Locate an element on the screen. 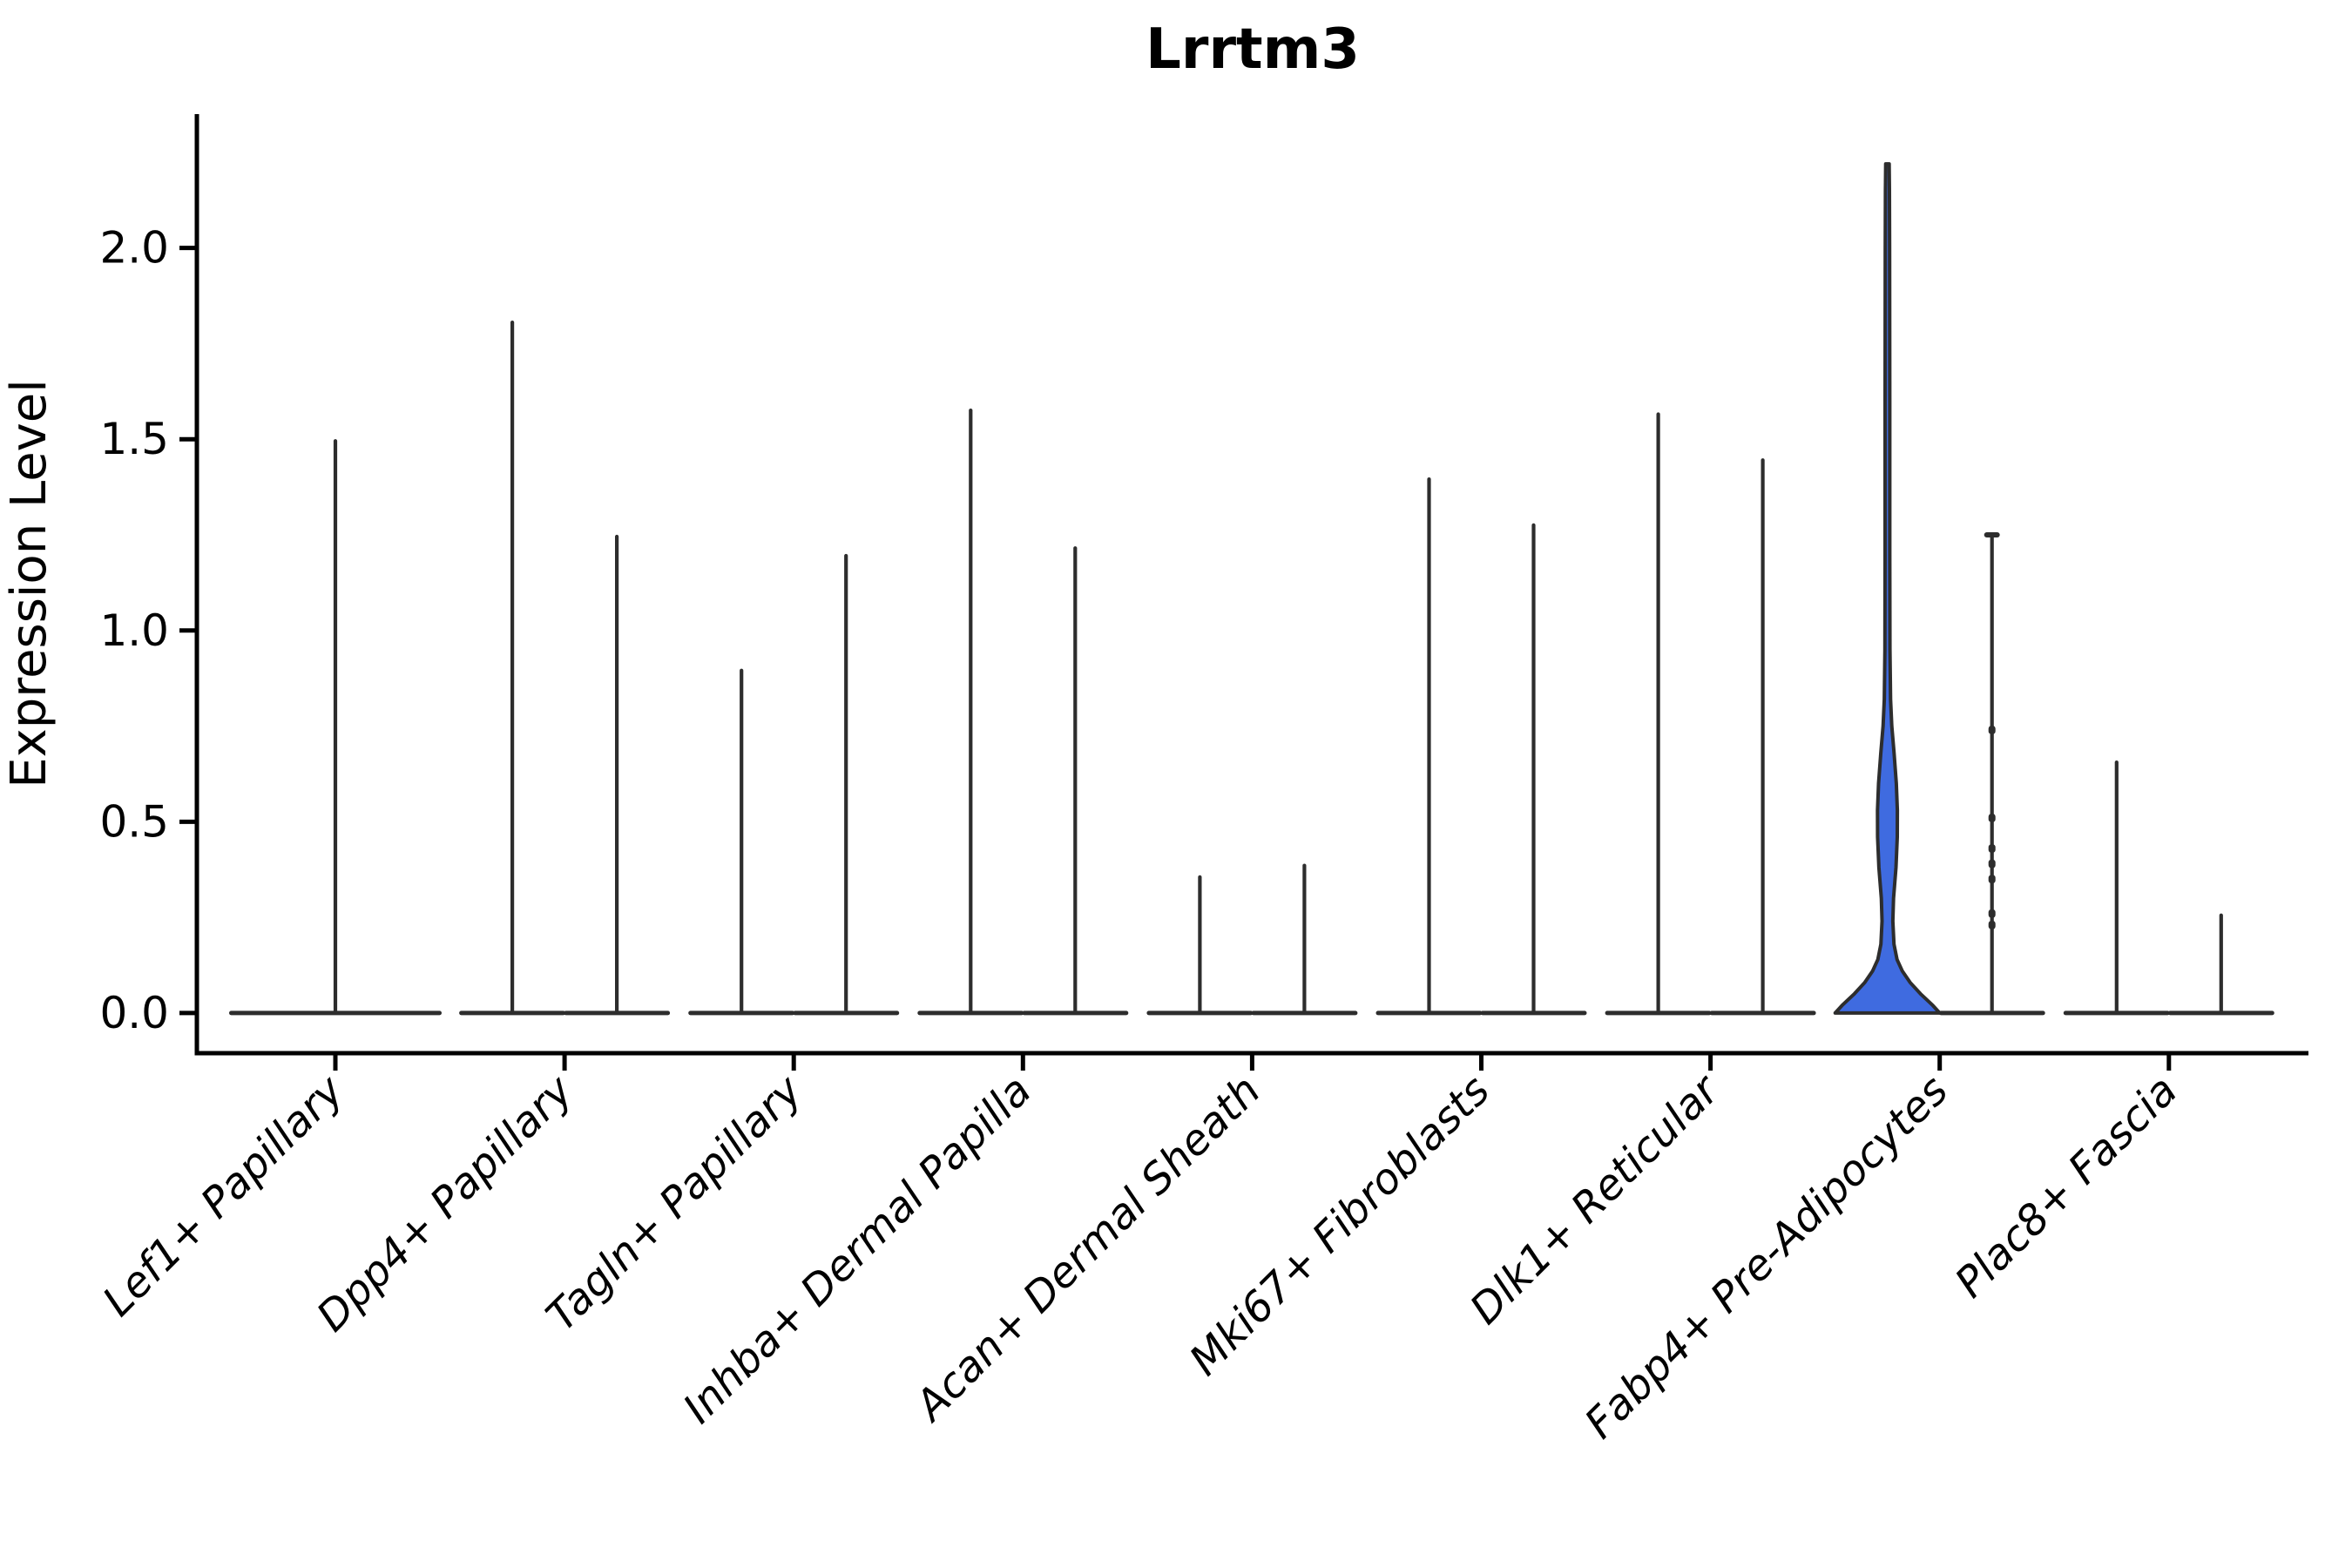 The height and width of the screenshot is (1568, 2352). category-label: Lef1+ Papillary is located at coordinates (223, 1195).